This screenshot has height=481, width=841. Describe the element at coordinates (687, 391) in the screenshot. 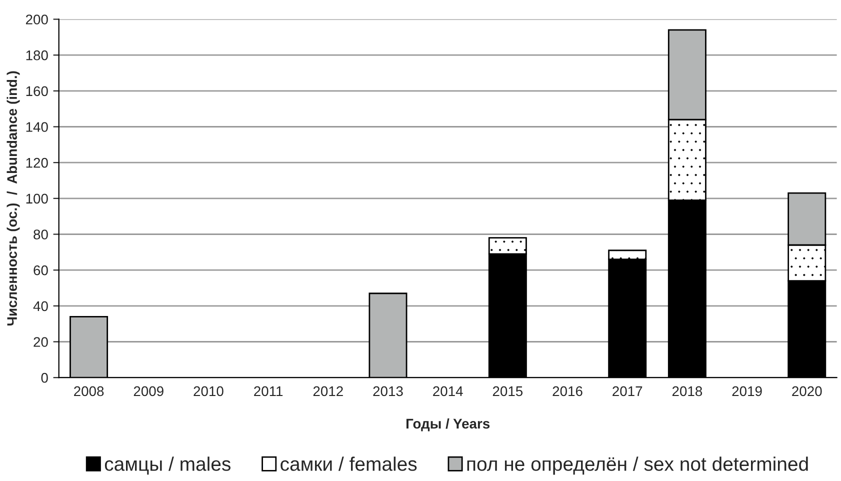

I see `x-tick-label: 2018` at that location.